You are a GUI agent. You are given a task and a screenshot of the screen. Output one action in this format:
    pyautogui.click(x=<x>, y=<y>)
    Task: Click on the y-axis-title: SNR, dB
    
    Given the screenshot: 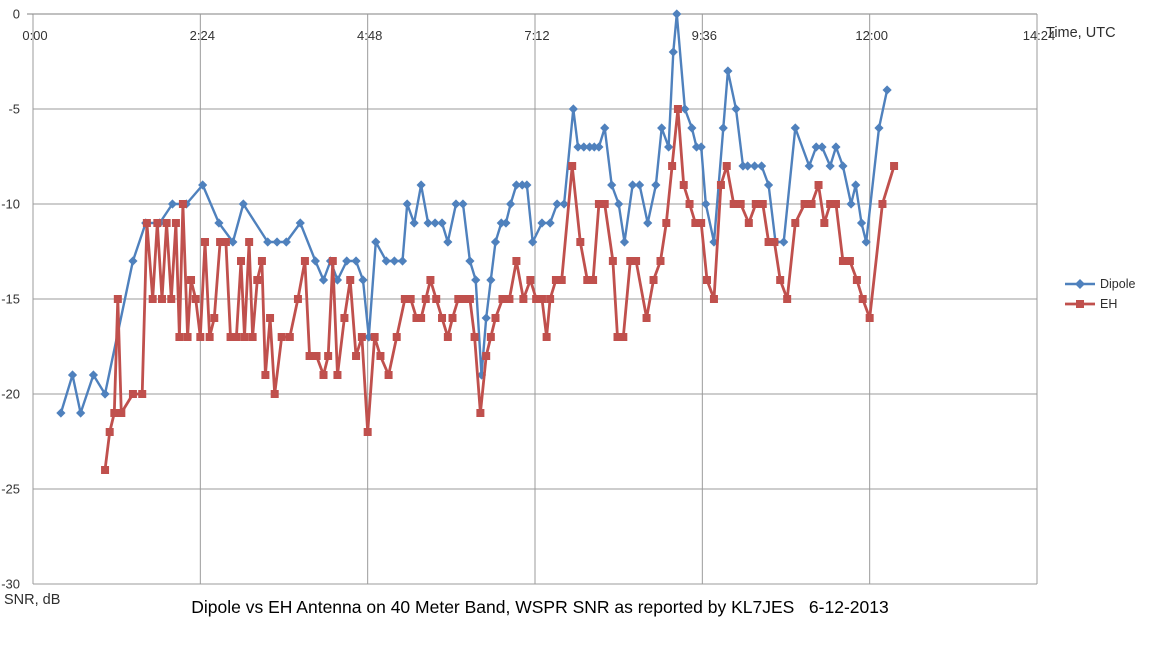 What is the action you would take?
    pyautogui.click(x=32, y=600)
    